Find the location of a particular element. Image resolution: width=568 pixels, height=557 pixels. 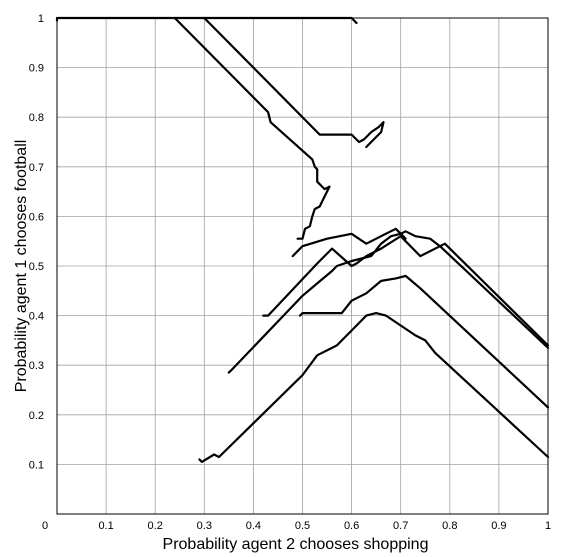

x-axis-label: Probability agent 2 chooses shopping is located at coordinates (296, 544).